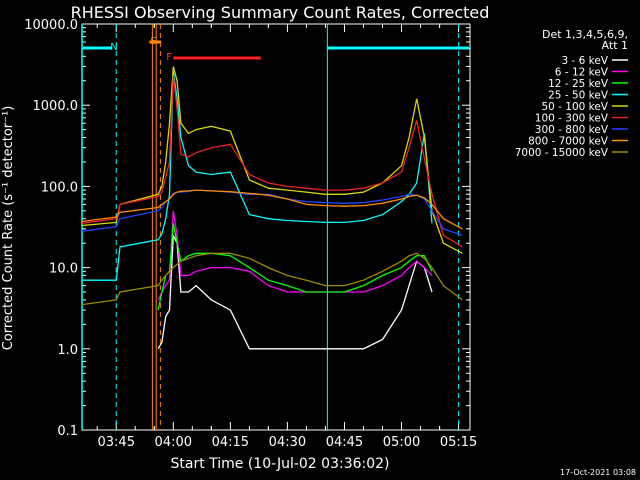 The height and width of the screenshot is (480, 640). Describe the element at coordinates (230, 442) in the screenshot. I see `x-tick-label: 04:15` at that location.